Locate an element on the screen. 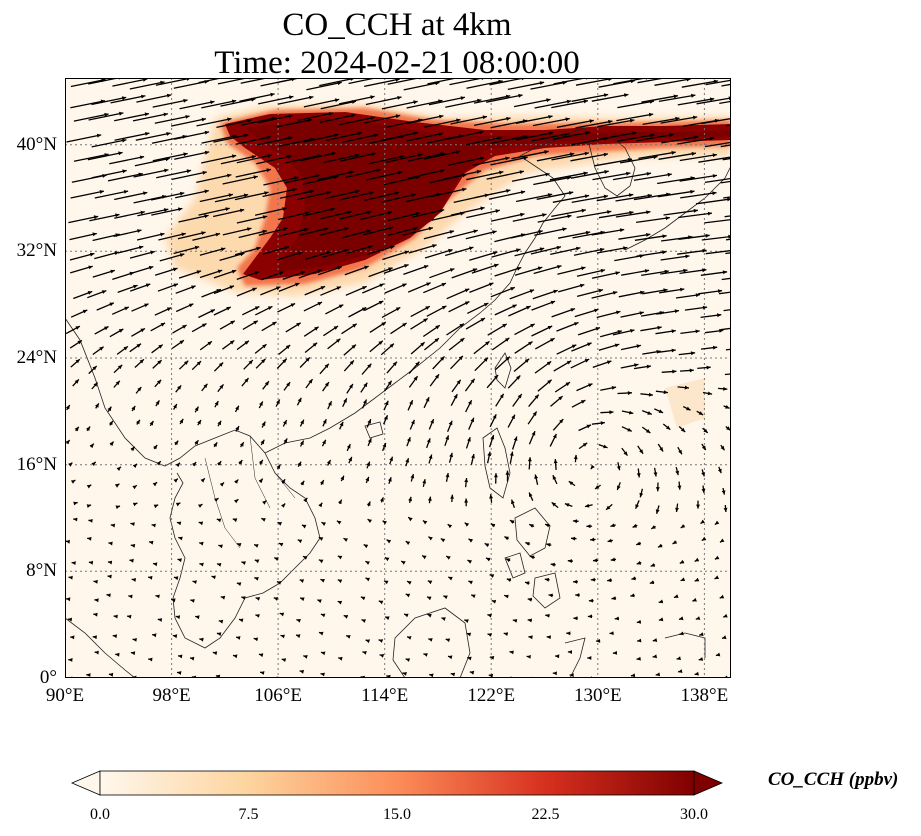 This screenshot has width=921, height=836. coastline-sumatra is located at coordinates (100, 647).